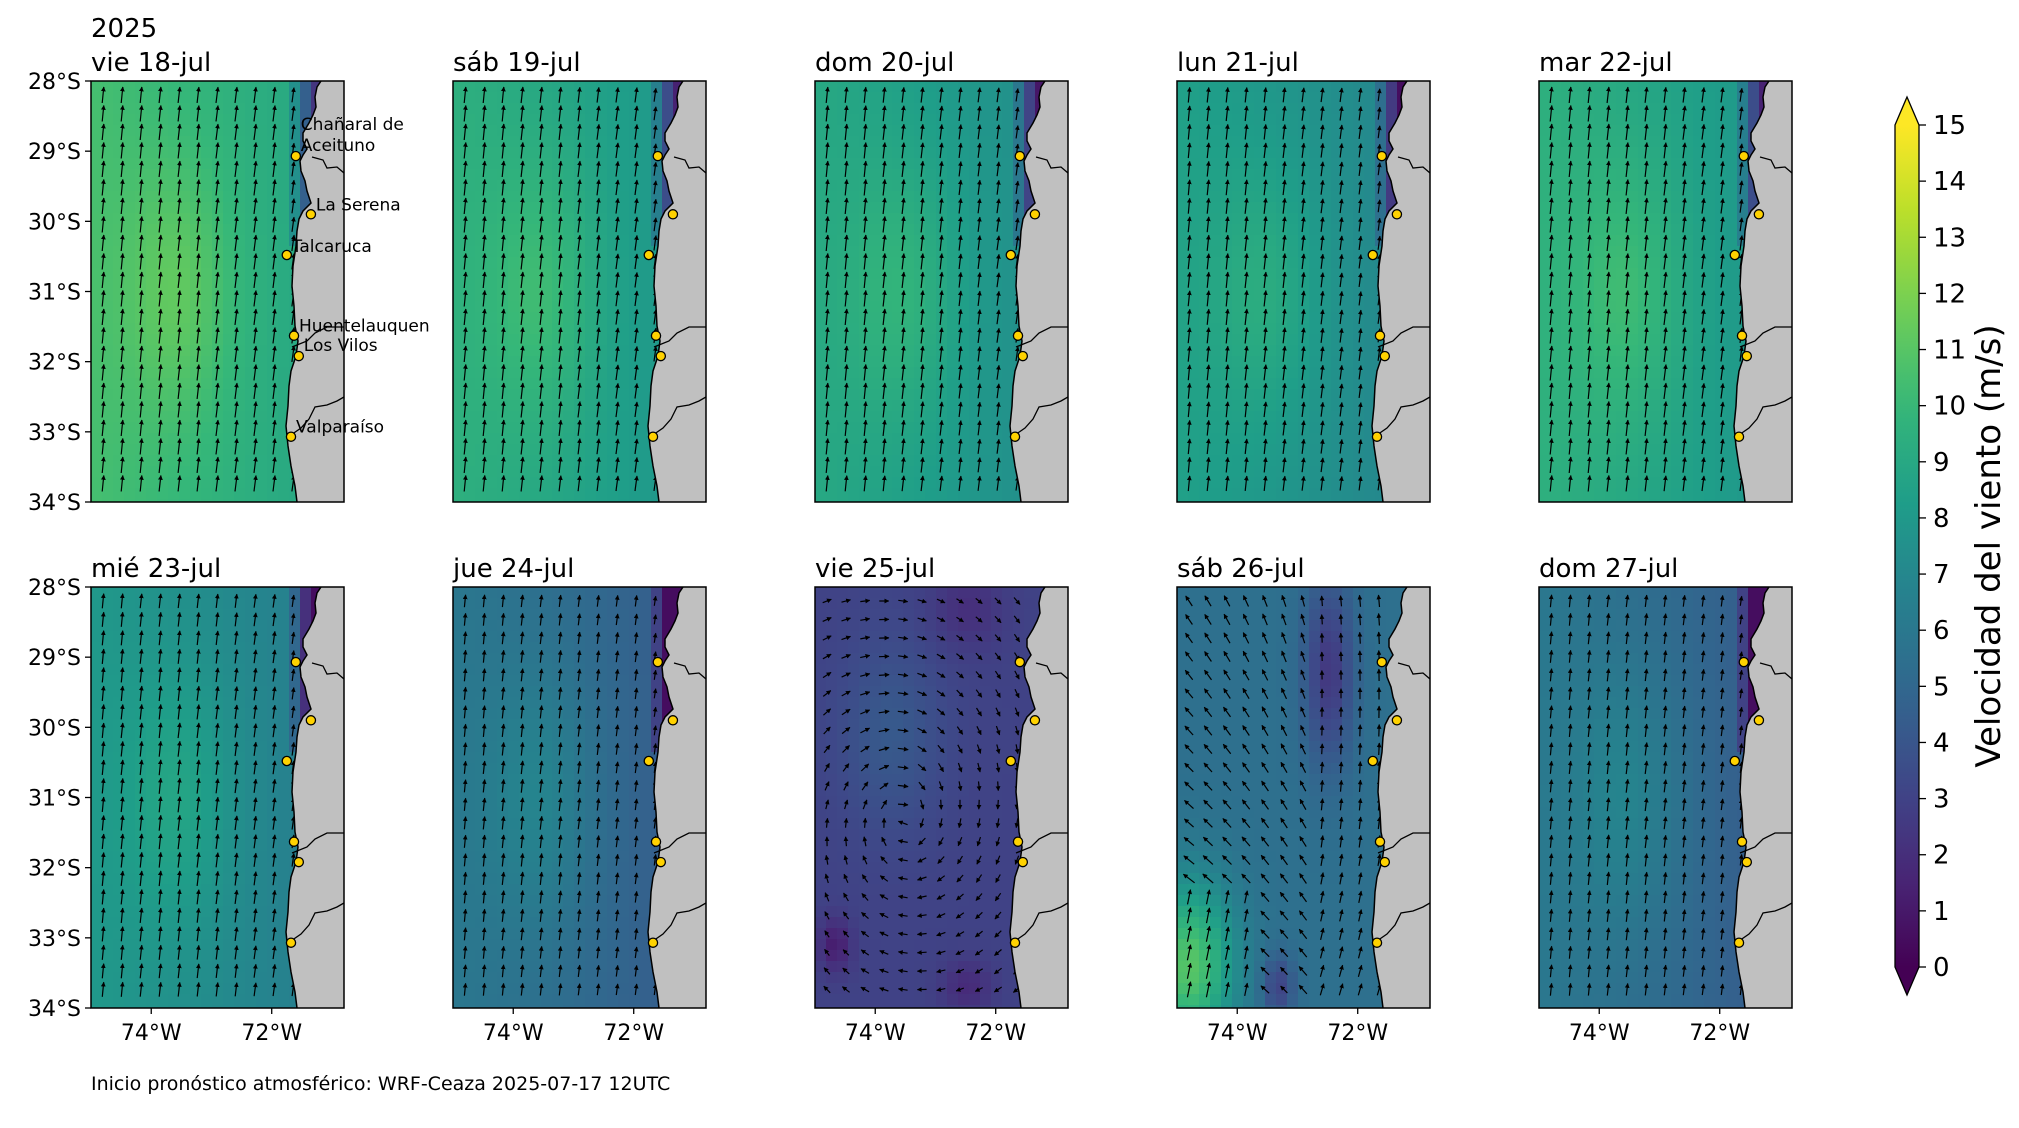 The height and width of the screenshot is (1128, 2019). What do you see at coordinates (1907, 981) in the screenshot?
I see `colorbar-extend-min` at bounding box center [1907, 981].